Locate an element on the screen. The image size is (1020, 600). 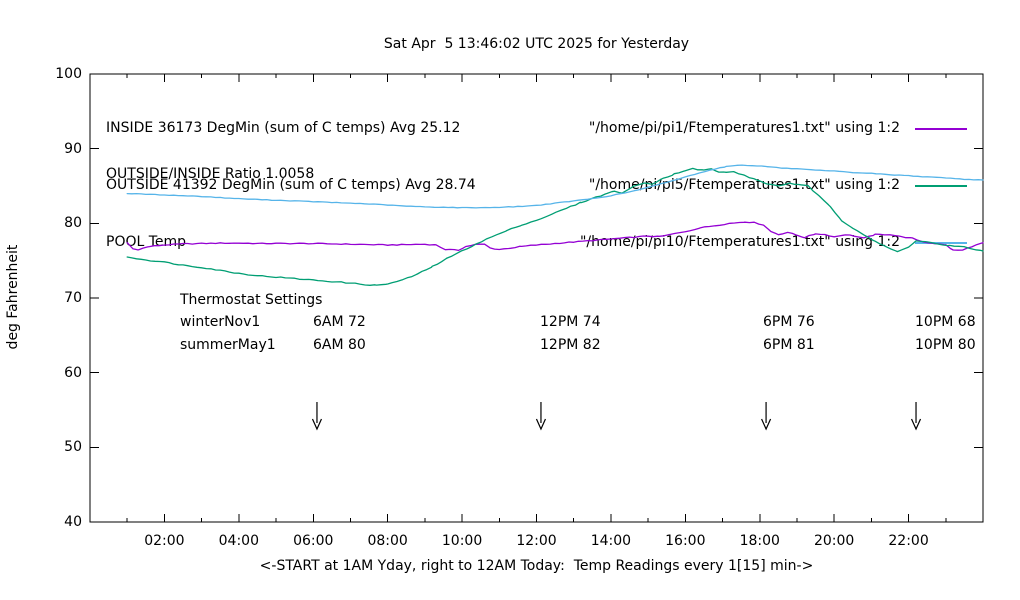
x-tick-label: 02:00 is located at coordinates (164, 541).